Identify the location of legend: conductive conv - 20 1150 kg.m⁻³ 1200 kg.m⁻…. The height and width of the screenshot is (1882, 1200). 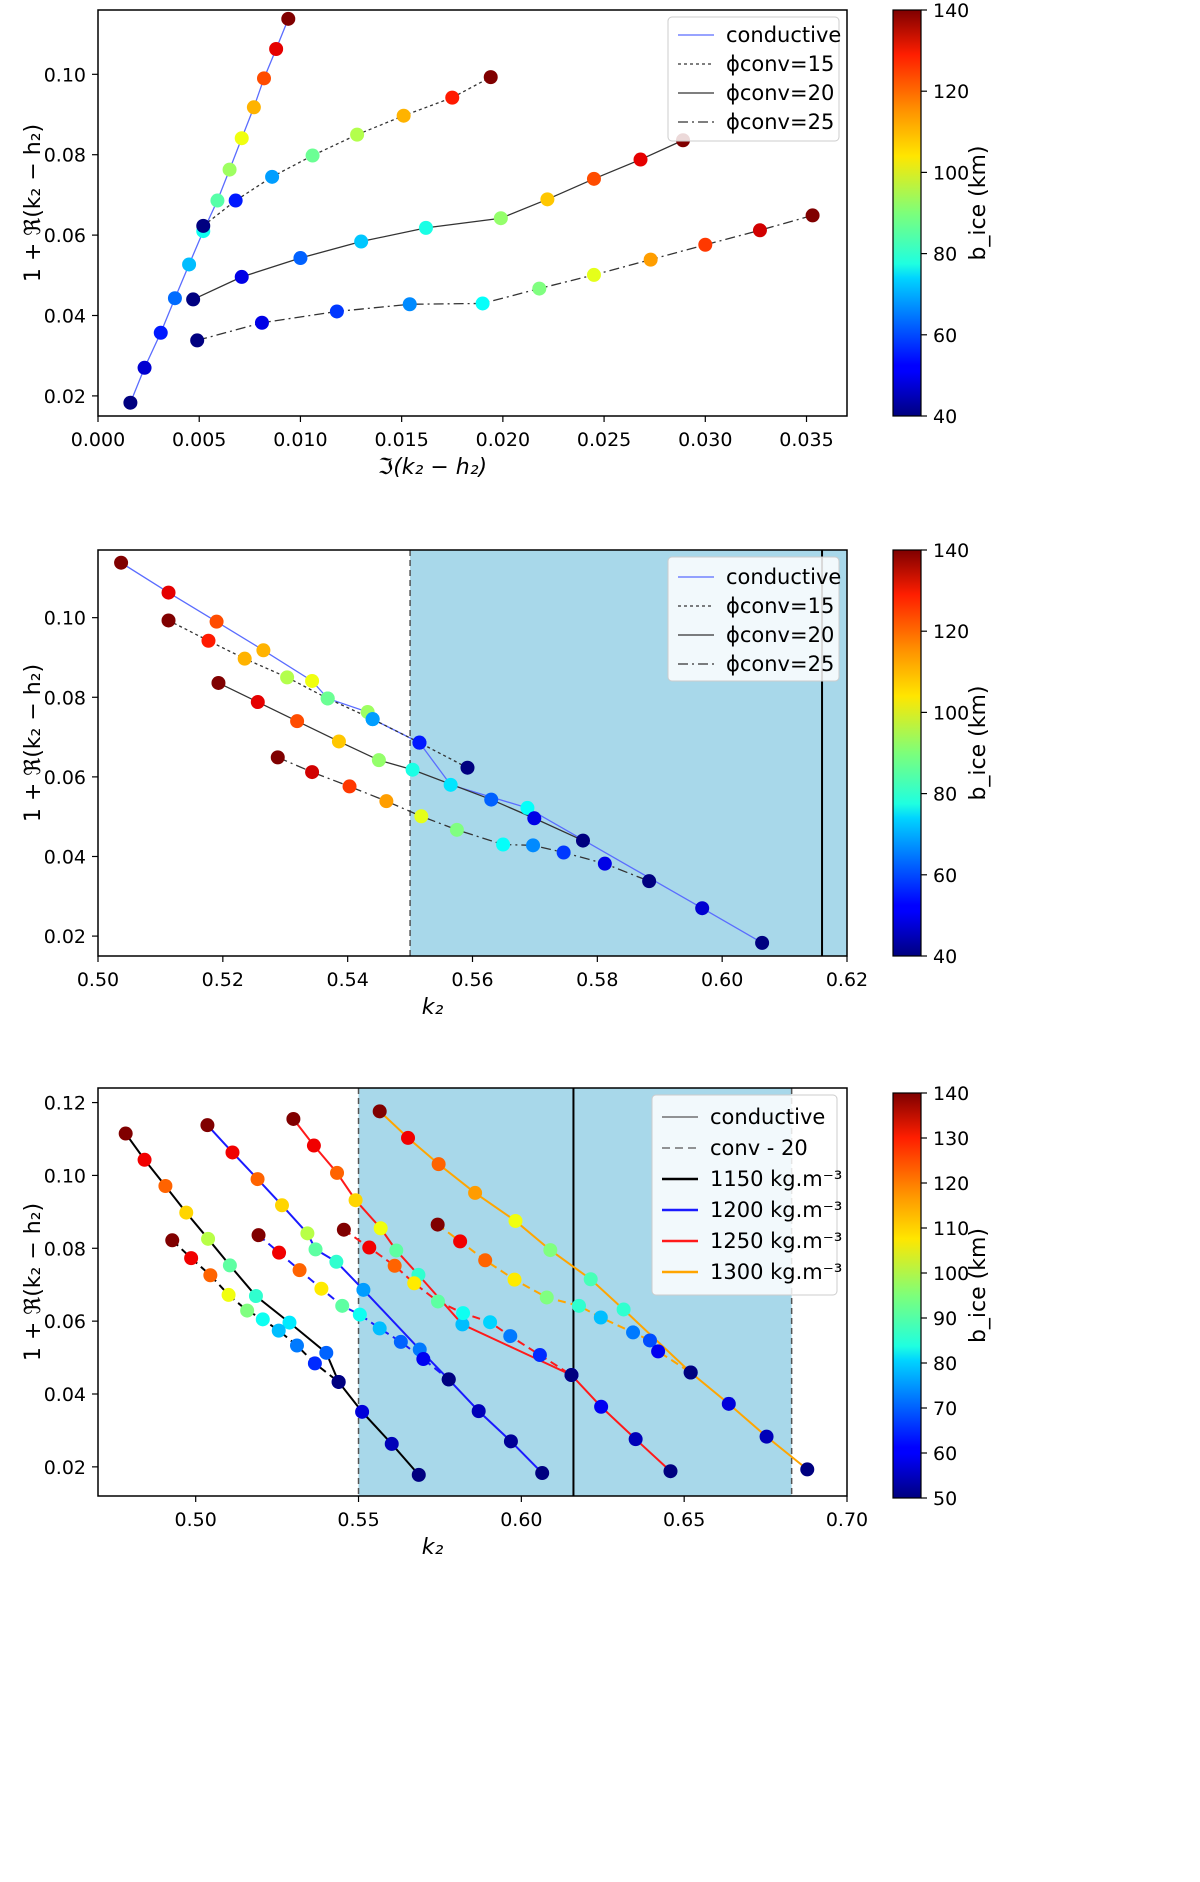
(746, 1195).